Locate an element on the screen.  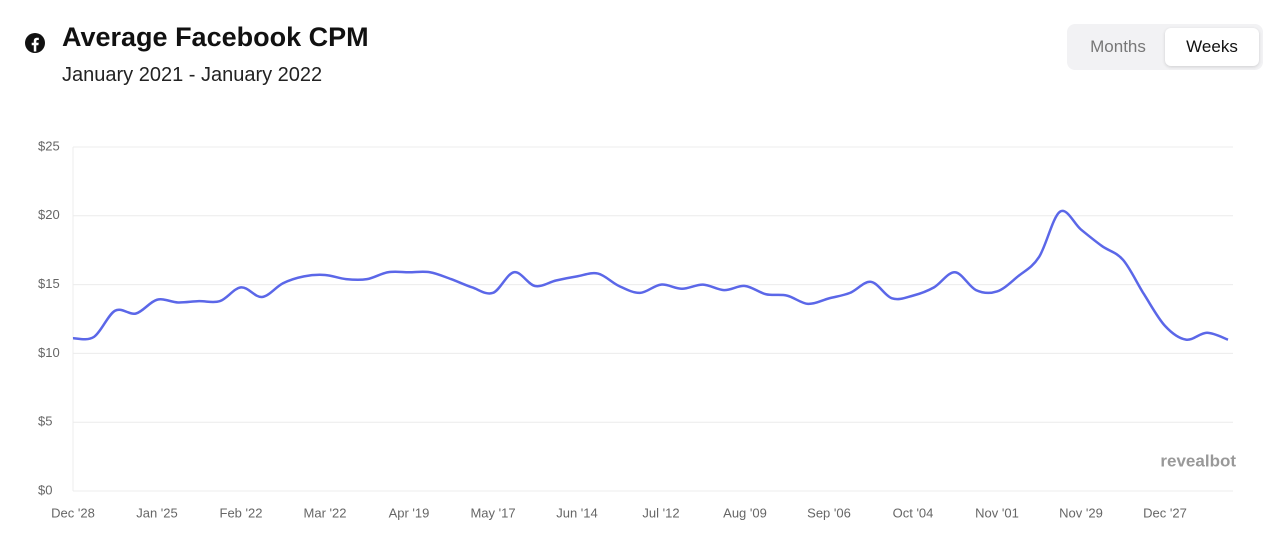
x-tick-label: Aug '09 is located at coordinates (745, 512).